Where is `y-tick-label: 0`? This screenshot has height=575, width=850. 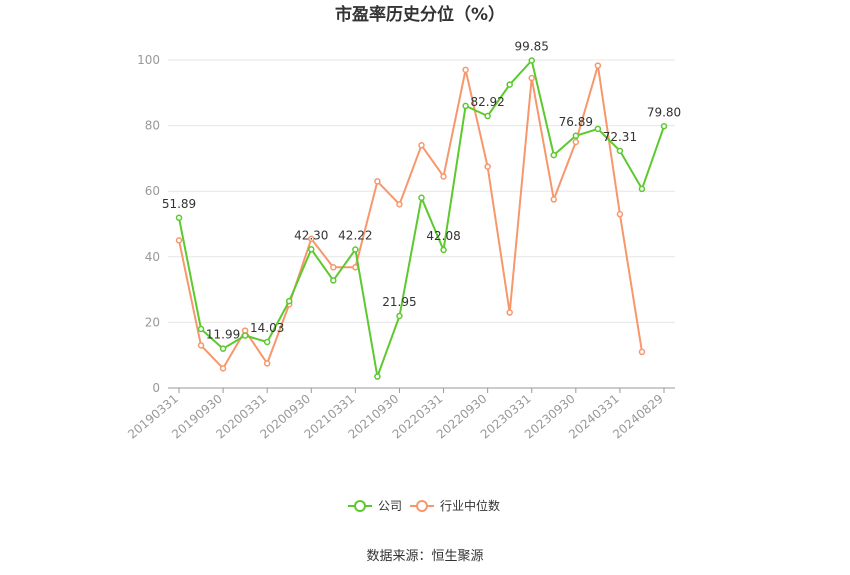
y-tick-label: 0 is located at coordinates (156, 388).